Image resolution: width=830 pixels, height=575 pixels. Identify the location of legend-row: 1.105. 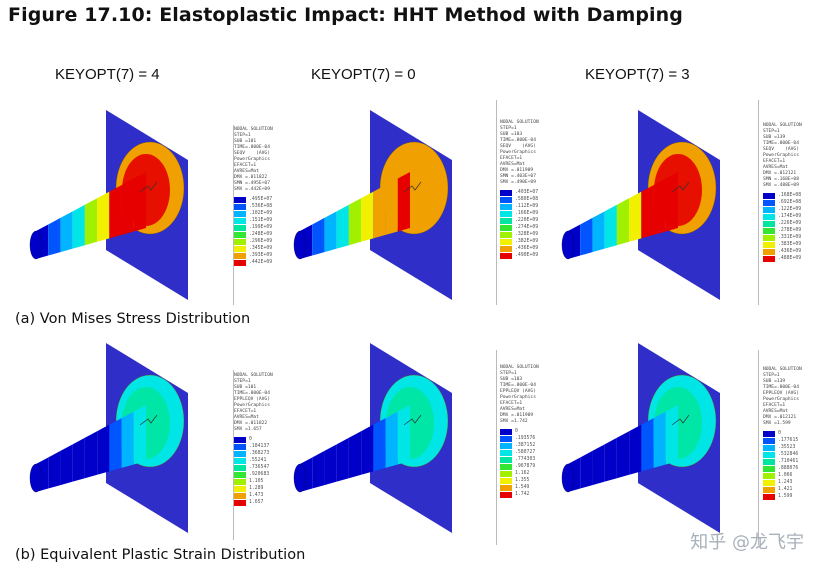
(264, 481).